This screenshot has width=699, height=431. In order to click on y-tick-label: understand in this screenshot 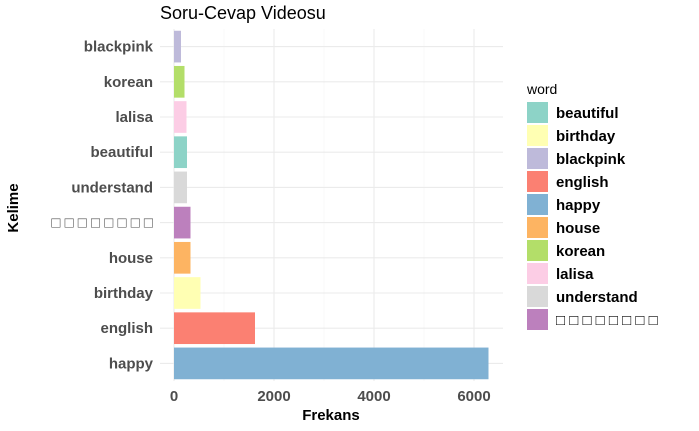, I will do `click(112, 187)`.